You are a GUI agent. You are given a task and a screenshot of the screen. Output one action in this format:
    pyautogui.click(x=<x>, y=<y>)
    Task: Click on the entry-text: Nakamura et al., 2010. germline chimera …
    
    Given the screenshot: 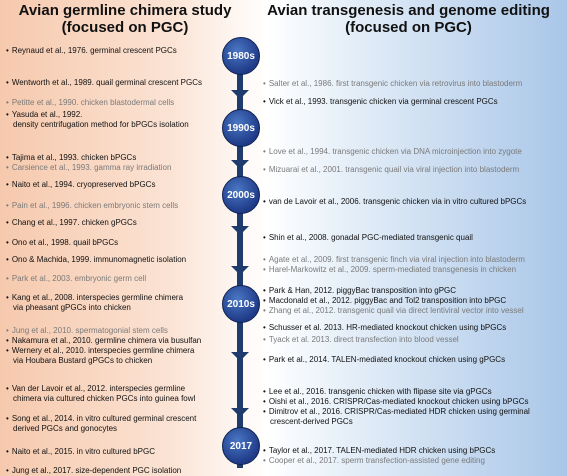 What is the action you would take?
    pyautogui.click(x=106, y=340)
    